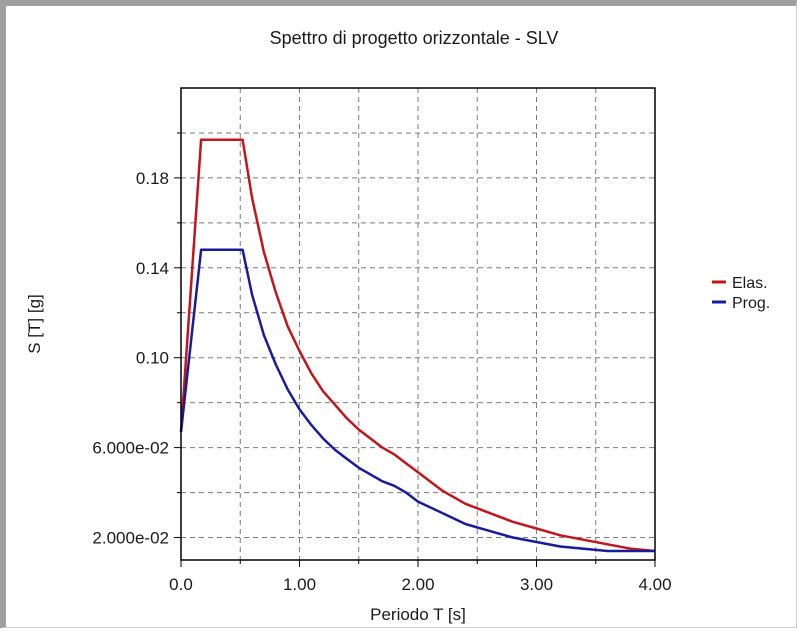 The width and height of the screenshot is (797, 634). Describe the element at coordinates (751, 303) in the screenshot. I see `legend-label: Prog.` at that location.